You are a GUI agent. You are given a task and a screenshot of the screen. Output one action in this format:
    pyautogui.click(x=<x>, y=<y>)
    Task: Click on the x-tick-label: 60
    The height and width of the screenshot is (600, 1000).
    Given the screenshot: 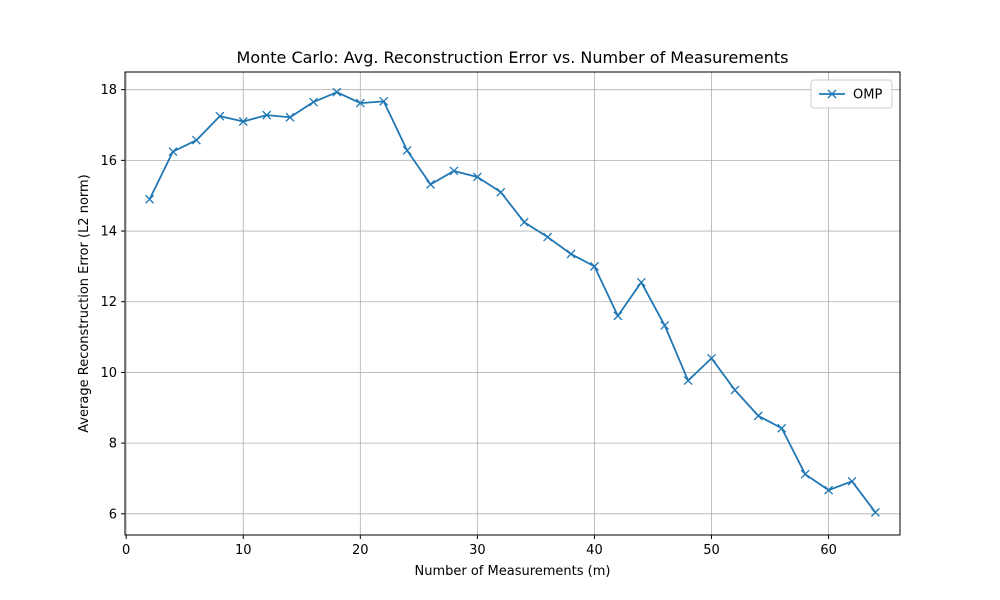 What is the action you would take?
    pyautogui.click(x=828, y=550)
    